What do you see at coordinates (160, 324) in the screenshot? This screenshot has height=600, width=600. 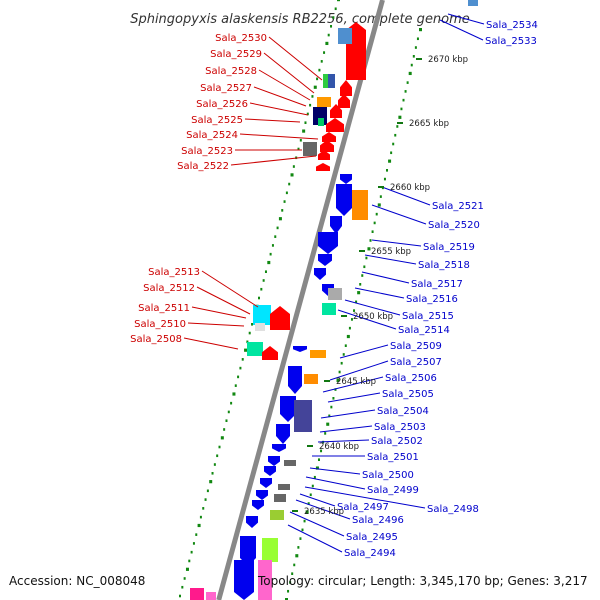 I see `gene-label-sala-2510: Sala_2510` at bounding box center [160, 324].